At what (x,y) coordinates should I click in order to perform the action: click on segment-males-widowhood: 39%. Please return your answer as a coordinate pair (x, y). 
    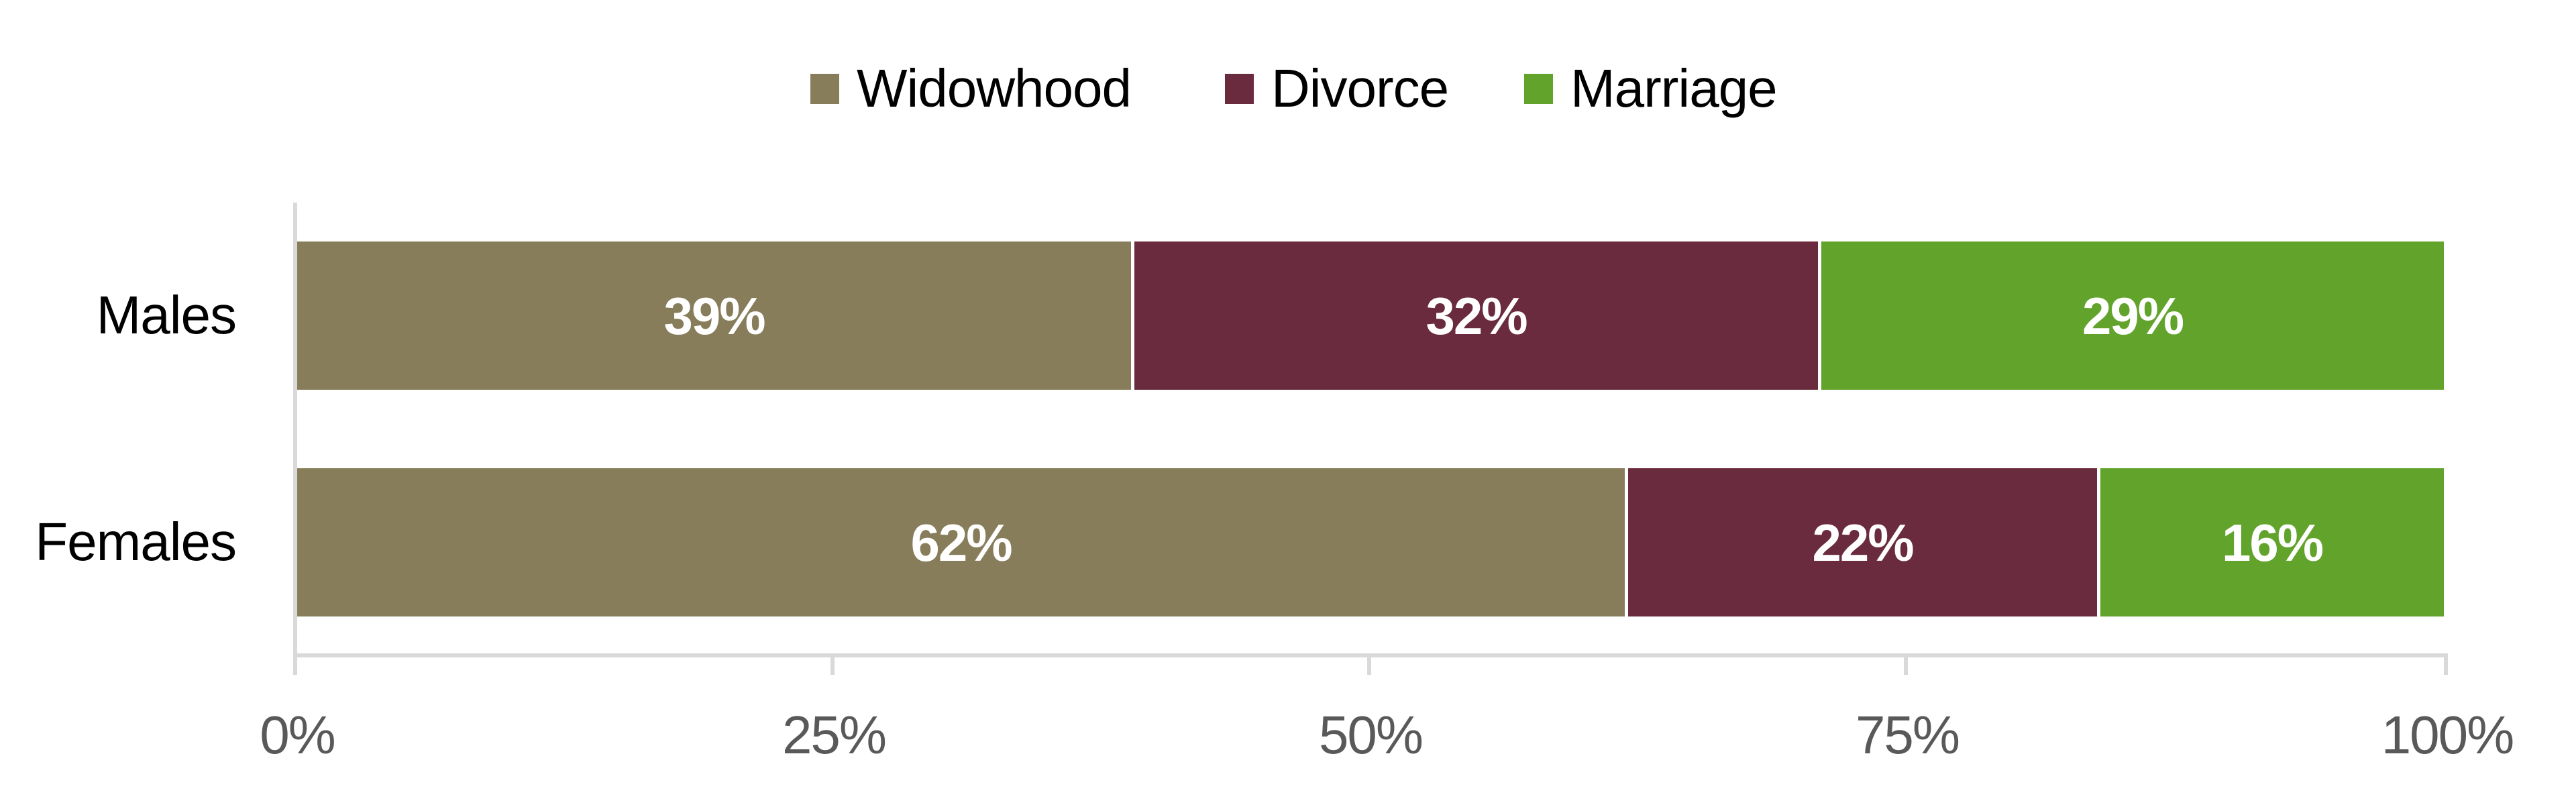
    Looking at the image, I should click on (715, 315).